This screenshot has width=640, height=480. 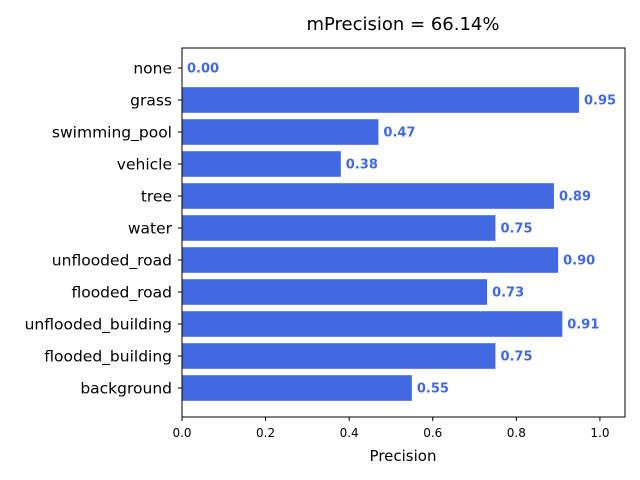 I want to click on value-label-none: 0.00, so click(x=203, y=69).